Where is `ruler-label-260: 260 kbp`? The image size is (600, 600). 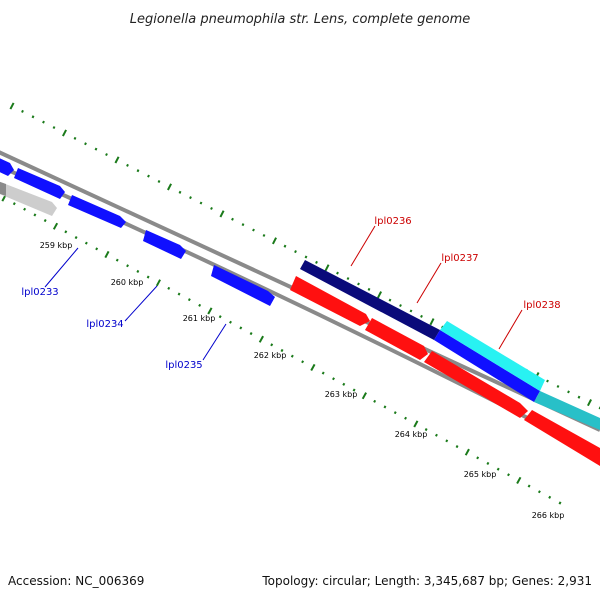
ruler-label-260: 260 kbp is located at coordinates (127, 282).